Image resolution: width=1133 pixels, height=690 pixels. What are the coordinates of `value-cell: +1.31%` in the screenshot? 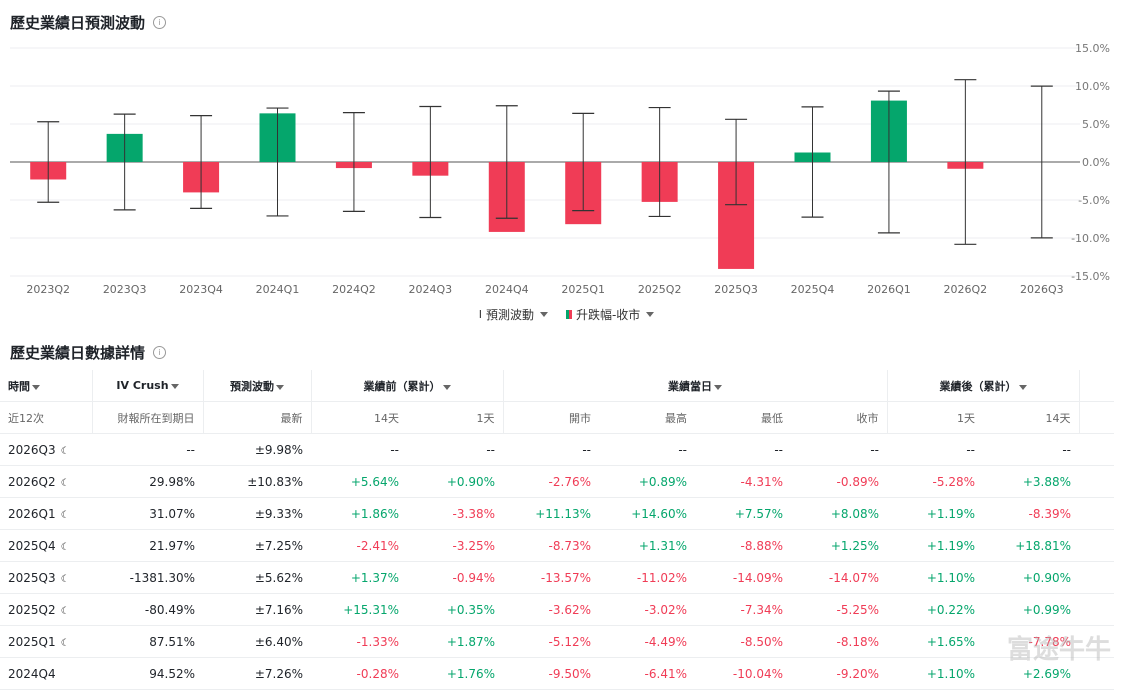 It's located at (647, 545).